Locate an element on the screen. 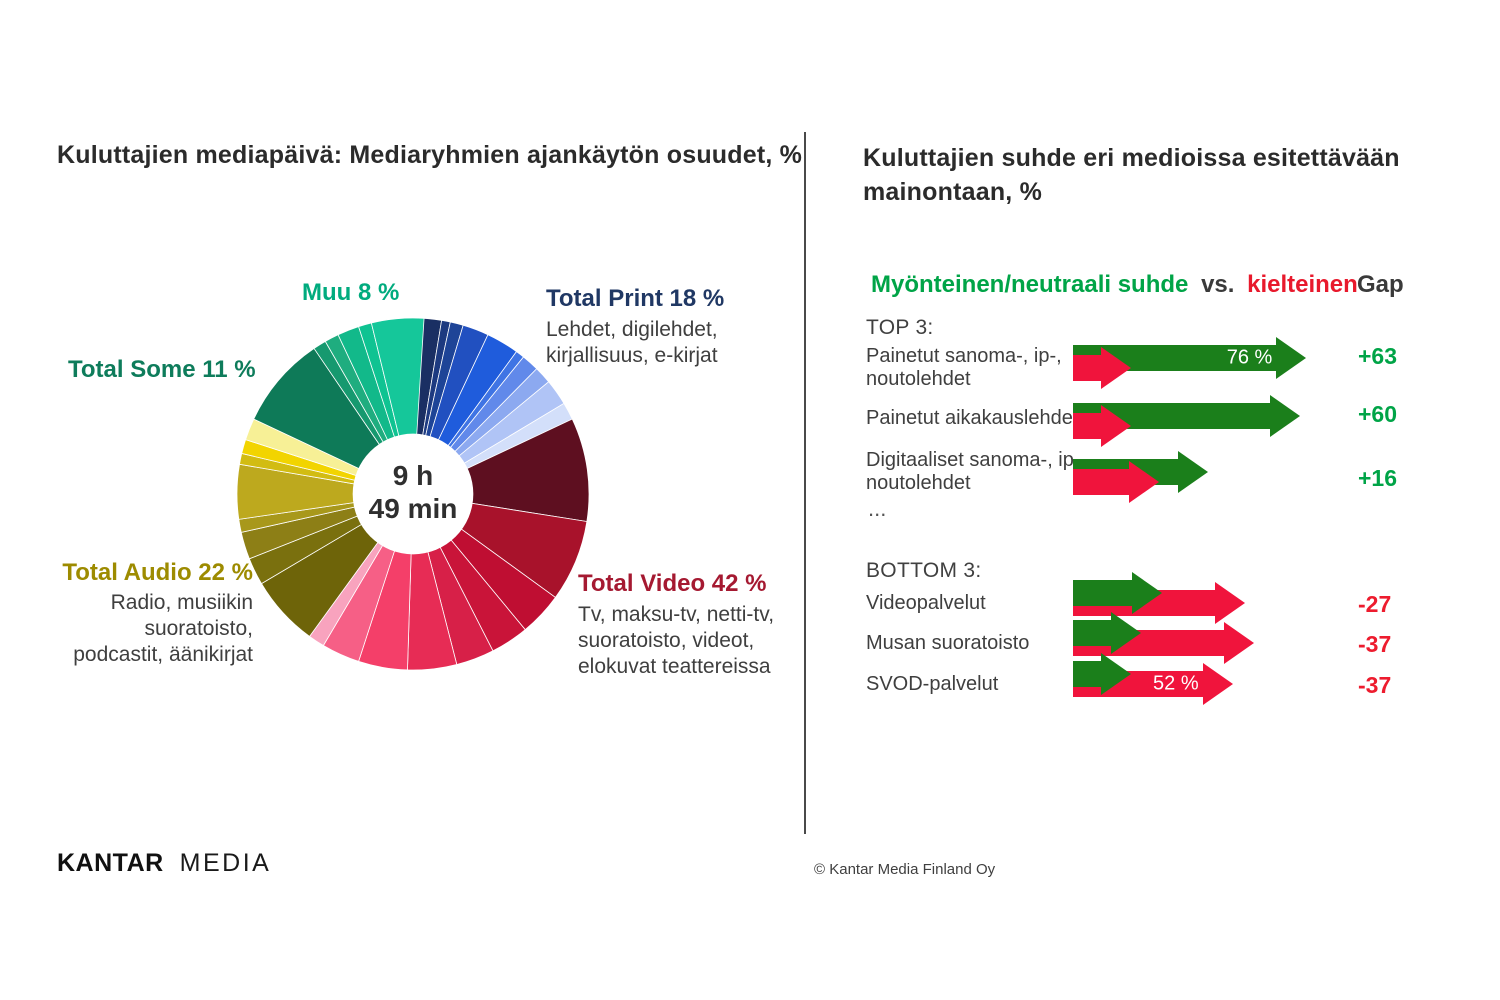  donut-center-label: 9 h 49 min is located at coordinates (413, 492).